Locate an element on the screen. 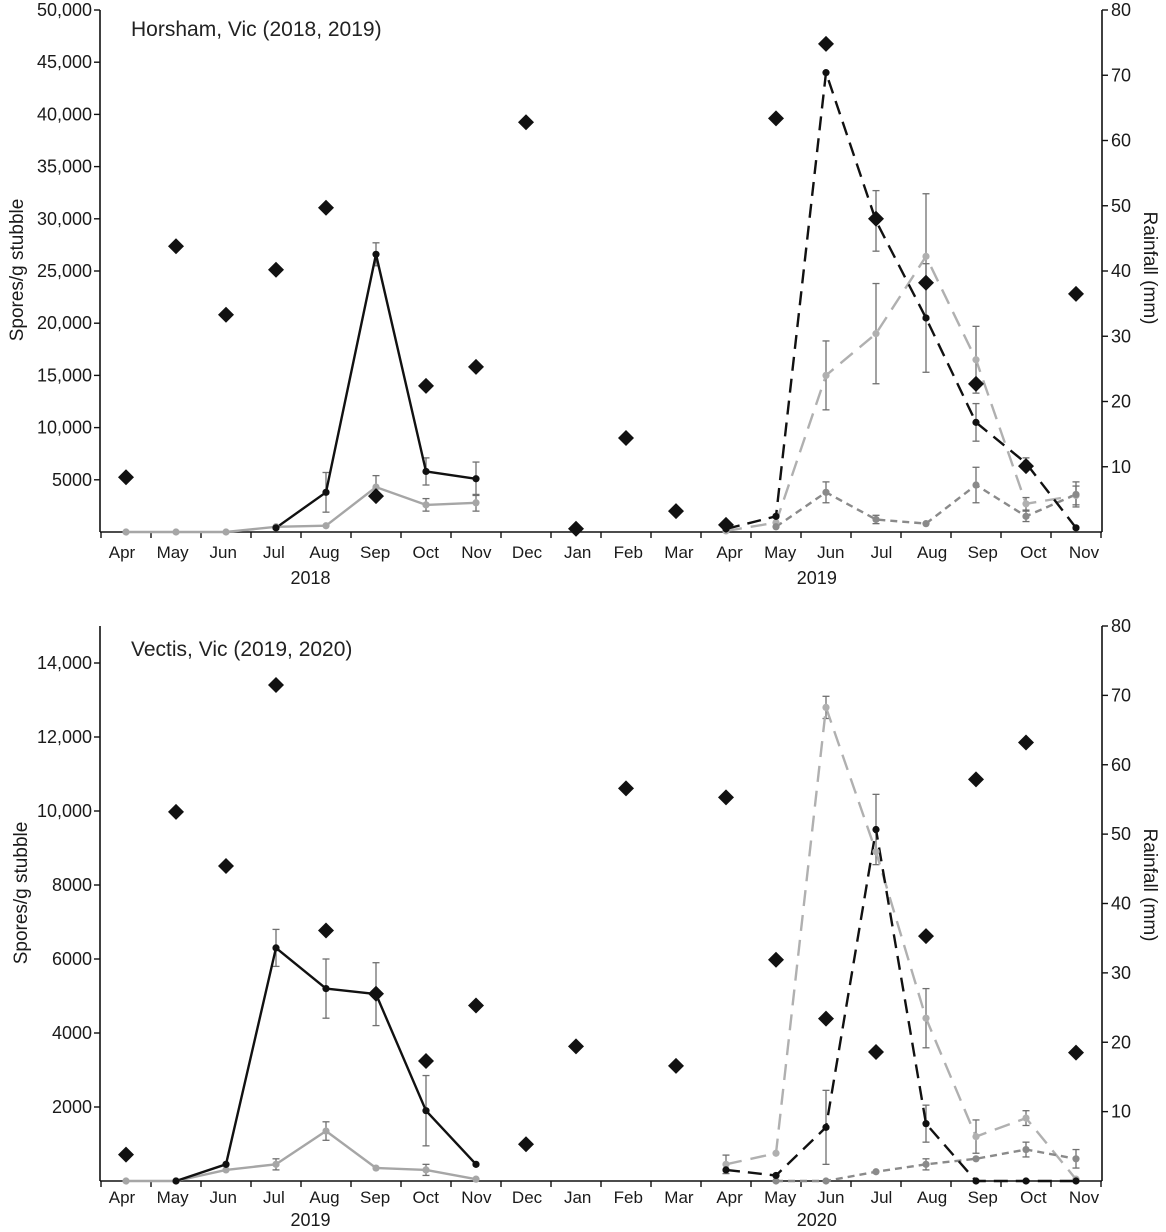  y-tick-label: 5000 is located at coordinates (72, 480).